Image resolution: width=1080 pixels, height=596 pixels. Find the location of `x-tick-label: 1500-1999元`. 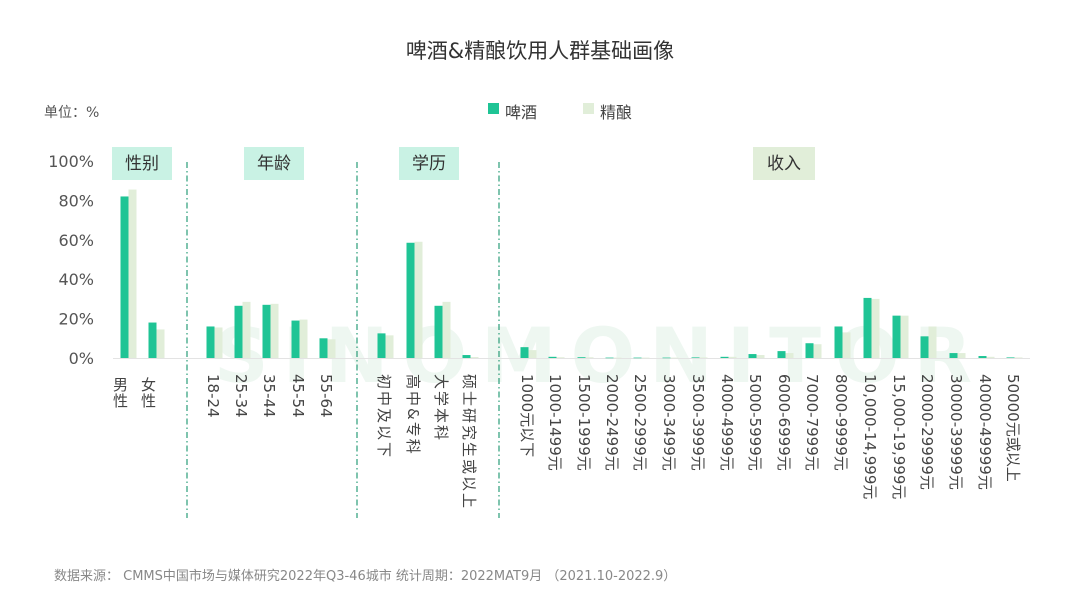

x-tick-label: 1500-1999元 is located at coordinates (584, 422).